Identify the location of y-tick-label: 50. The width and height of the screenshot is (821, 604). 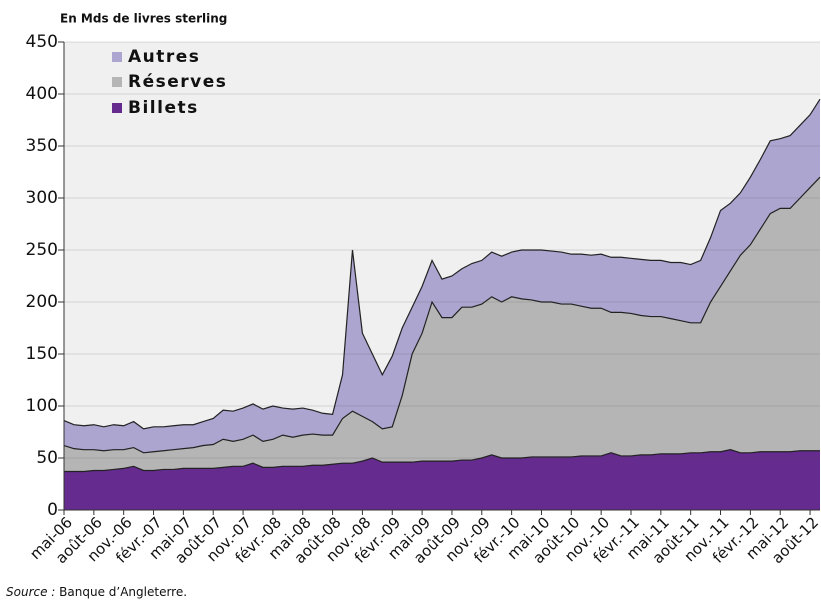
(47, 458).